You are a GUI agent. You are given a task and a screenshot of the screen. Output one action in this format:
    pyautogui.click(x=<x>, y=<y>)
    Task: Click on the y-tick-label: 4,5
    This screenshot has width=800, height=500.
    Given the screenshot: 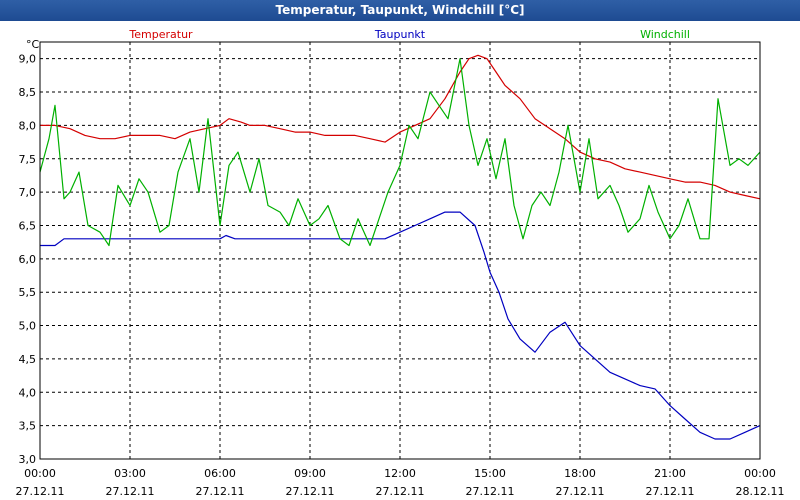 What is the action you would take?
    pyautogui.click(x=28, y=359)
    